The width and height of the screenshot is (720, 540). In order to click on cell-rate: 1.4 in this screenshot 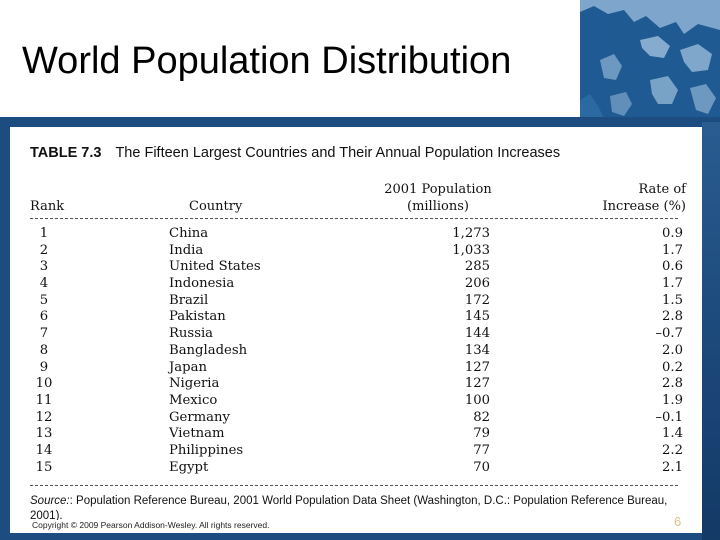, I will do `click(672, 434)`.